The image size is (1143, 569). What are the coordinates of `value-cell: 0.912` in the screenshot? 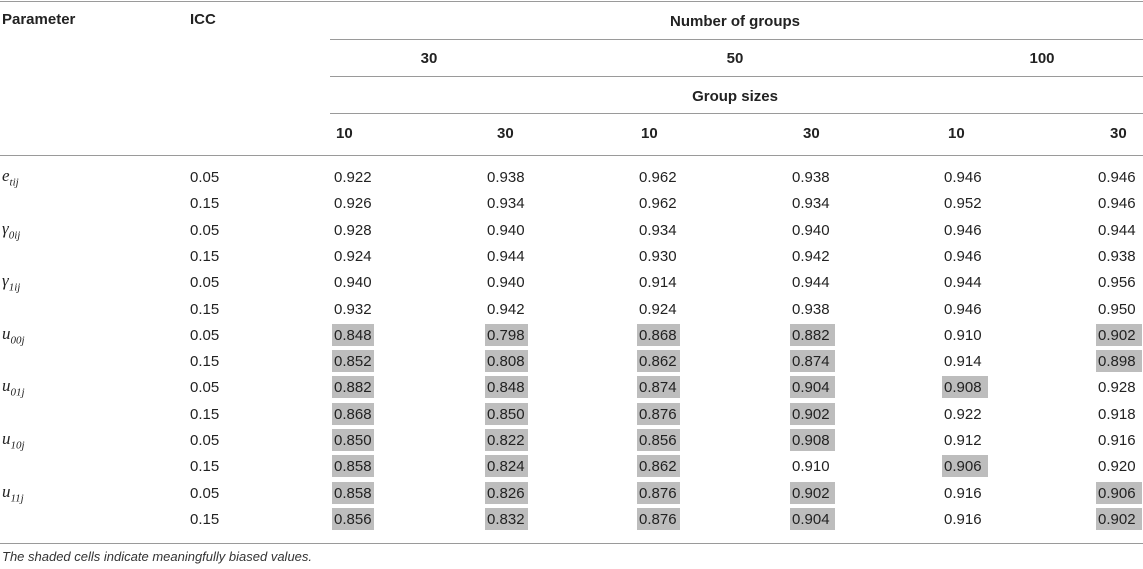 It's located at (963, 440).